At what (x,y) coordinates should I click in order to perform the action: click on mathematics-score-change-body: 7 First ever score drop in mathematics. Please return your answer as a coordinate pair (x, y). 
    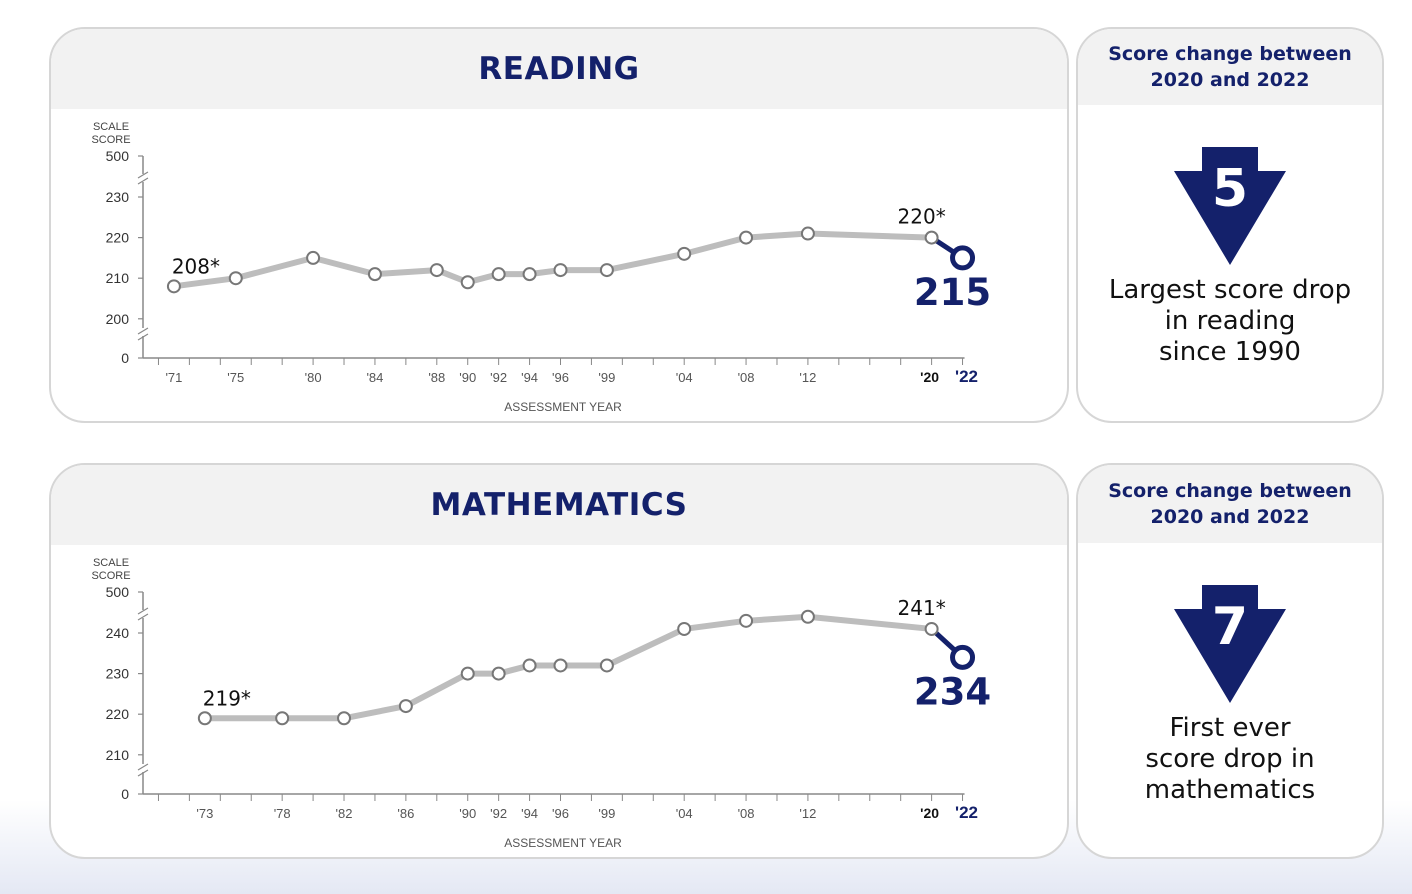
    Looking at the image, I should click on (1230, 695).